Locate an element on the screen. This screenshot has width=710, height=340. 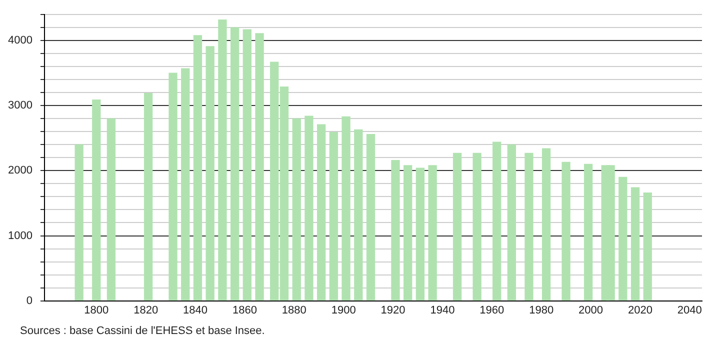
x-tick-label: 1940 is located at coordinates (442, 310).